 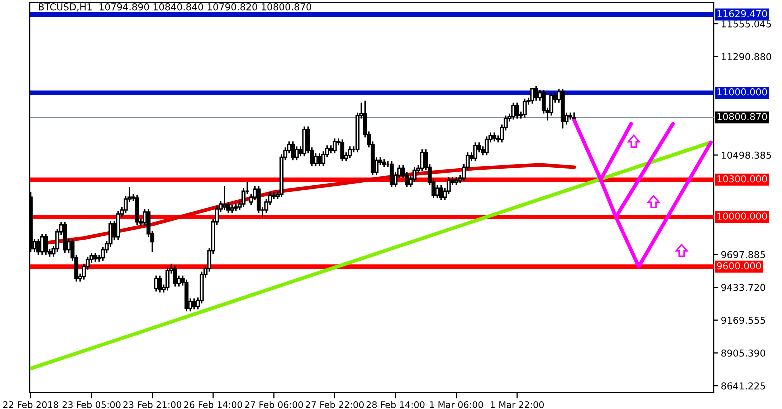 I want to click on y-tick-label: 9433.720, so click(x=744, y=288).